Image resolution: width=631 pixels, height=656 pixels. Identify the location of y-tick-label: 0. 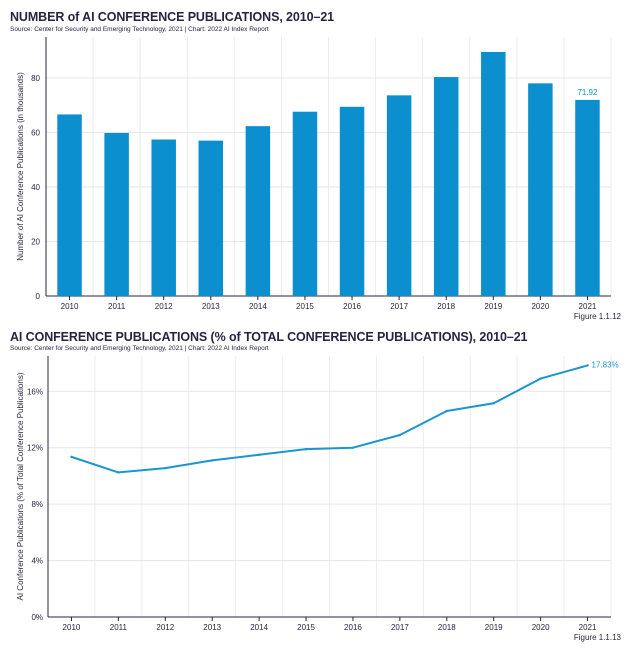
(38, 296).